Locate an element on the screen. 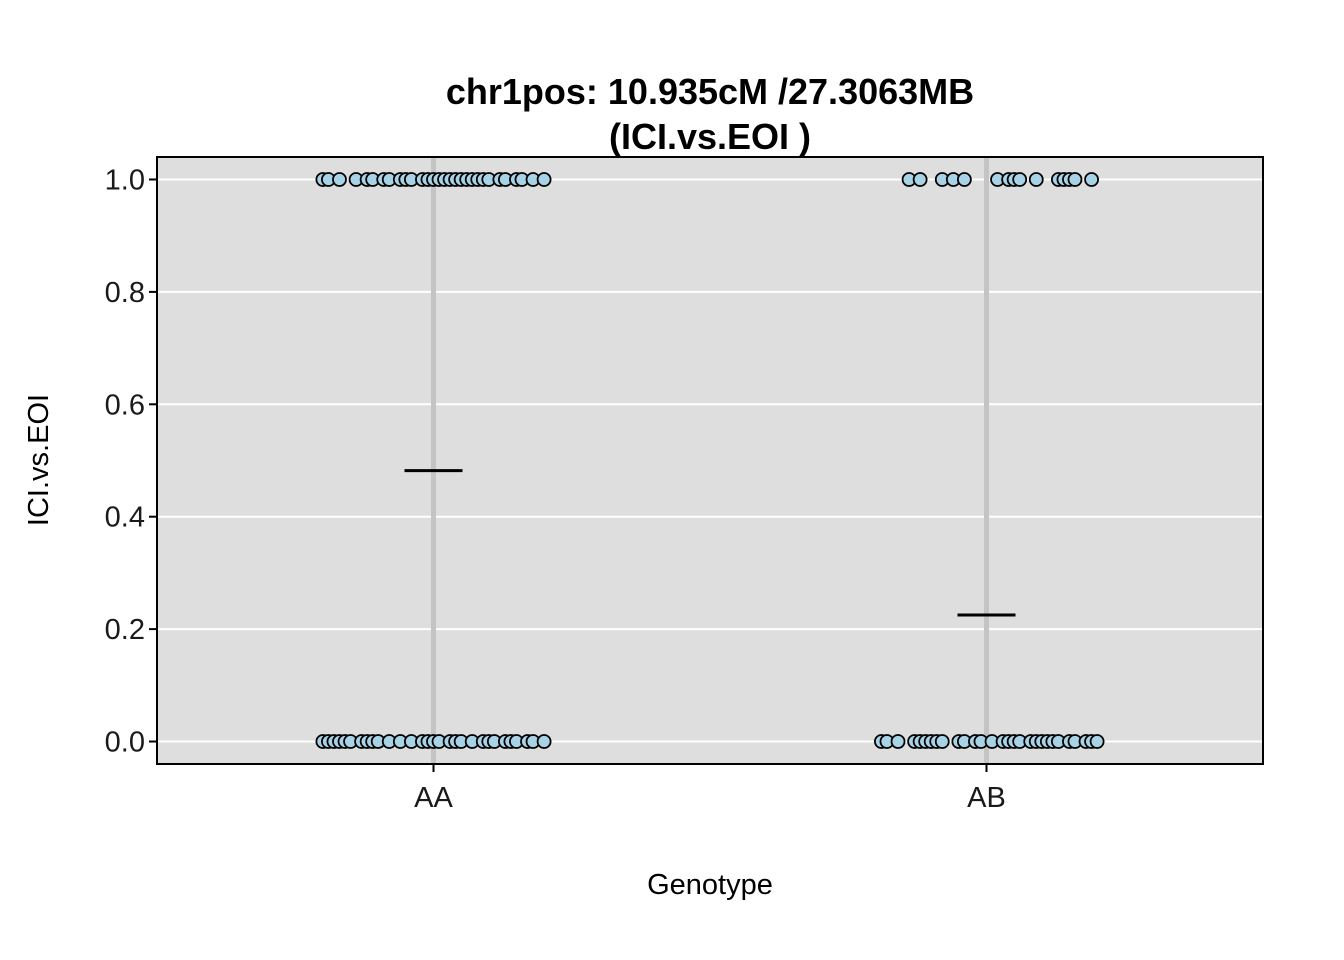 This screenshot has height=960, width=1344. x-axis-ticks: AA AB is located at coordinates (710, 789).